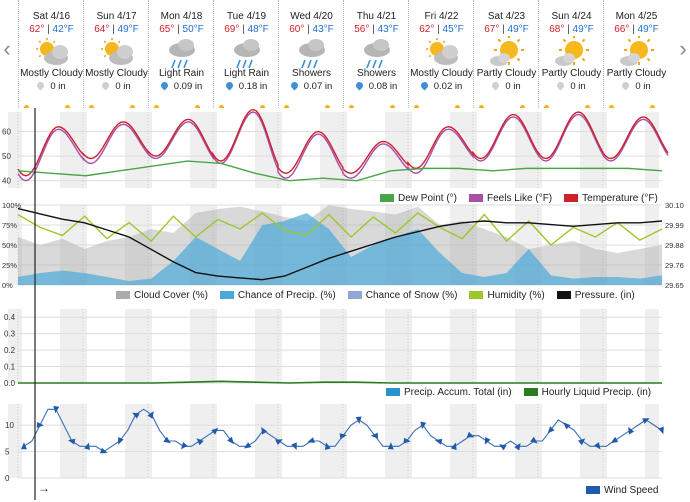  What do you see at coordinates (506, 16) in the screenshot?
I see `day-label: Sat 4/23` at bounding box center [506, 16].